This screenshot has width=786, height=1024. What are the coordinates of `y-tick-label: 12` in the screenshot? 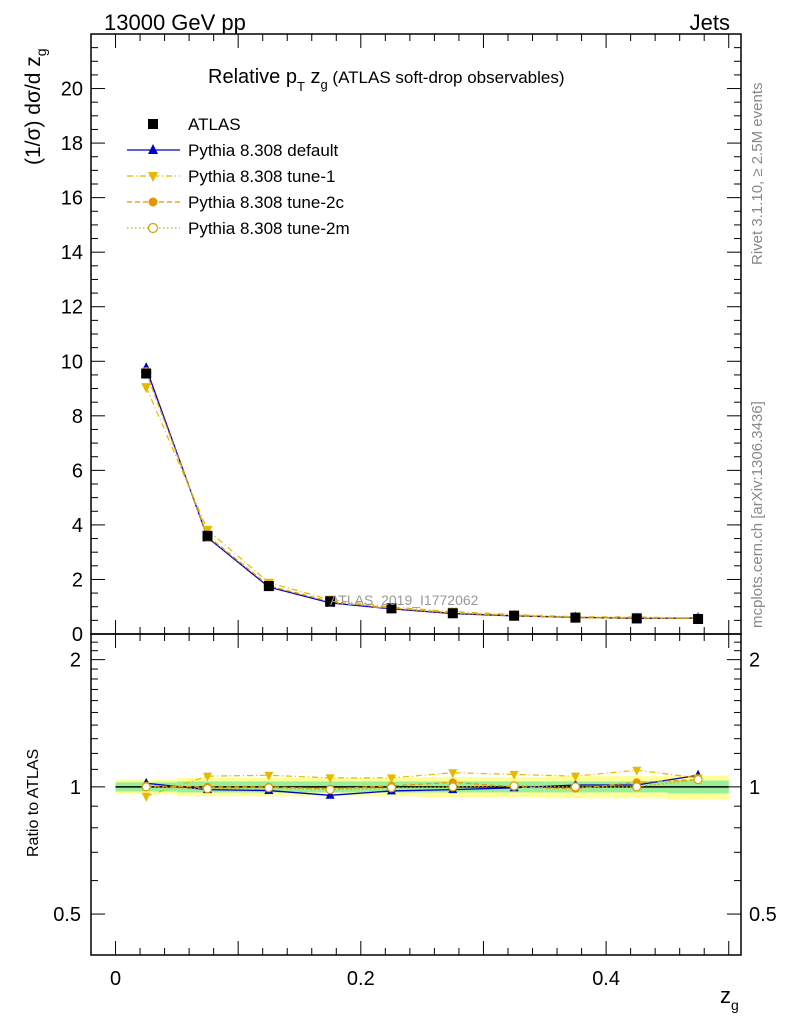 It's located at (72, 308).